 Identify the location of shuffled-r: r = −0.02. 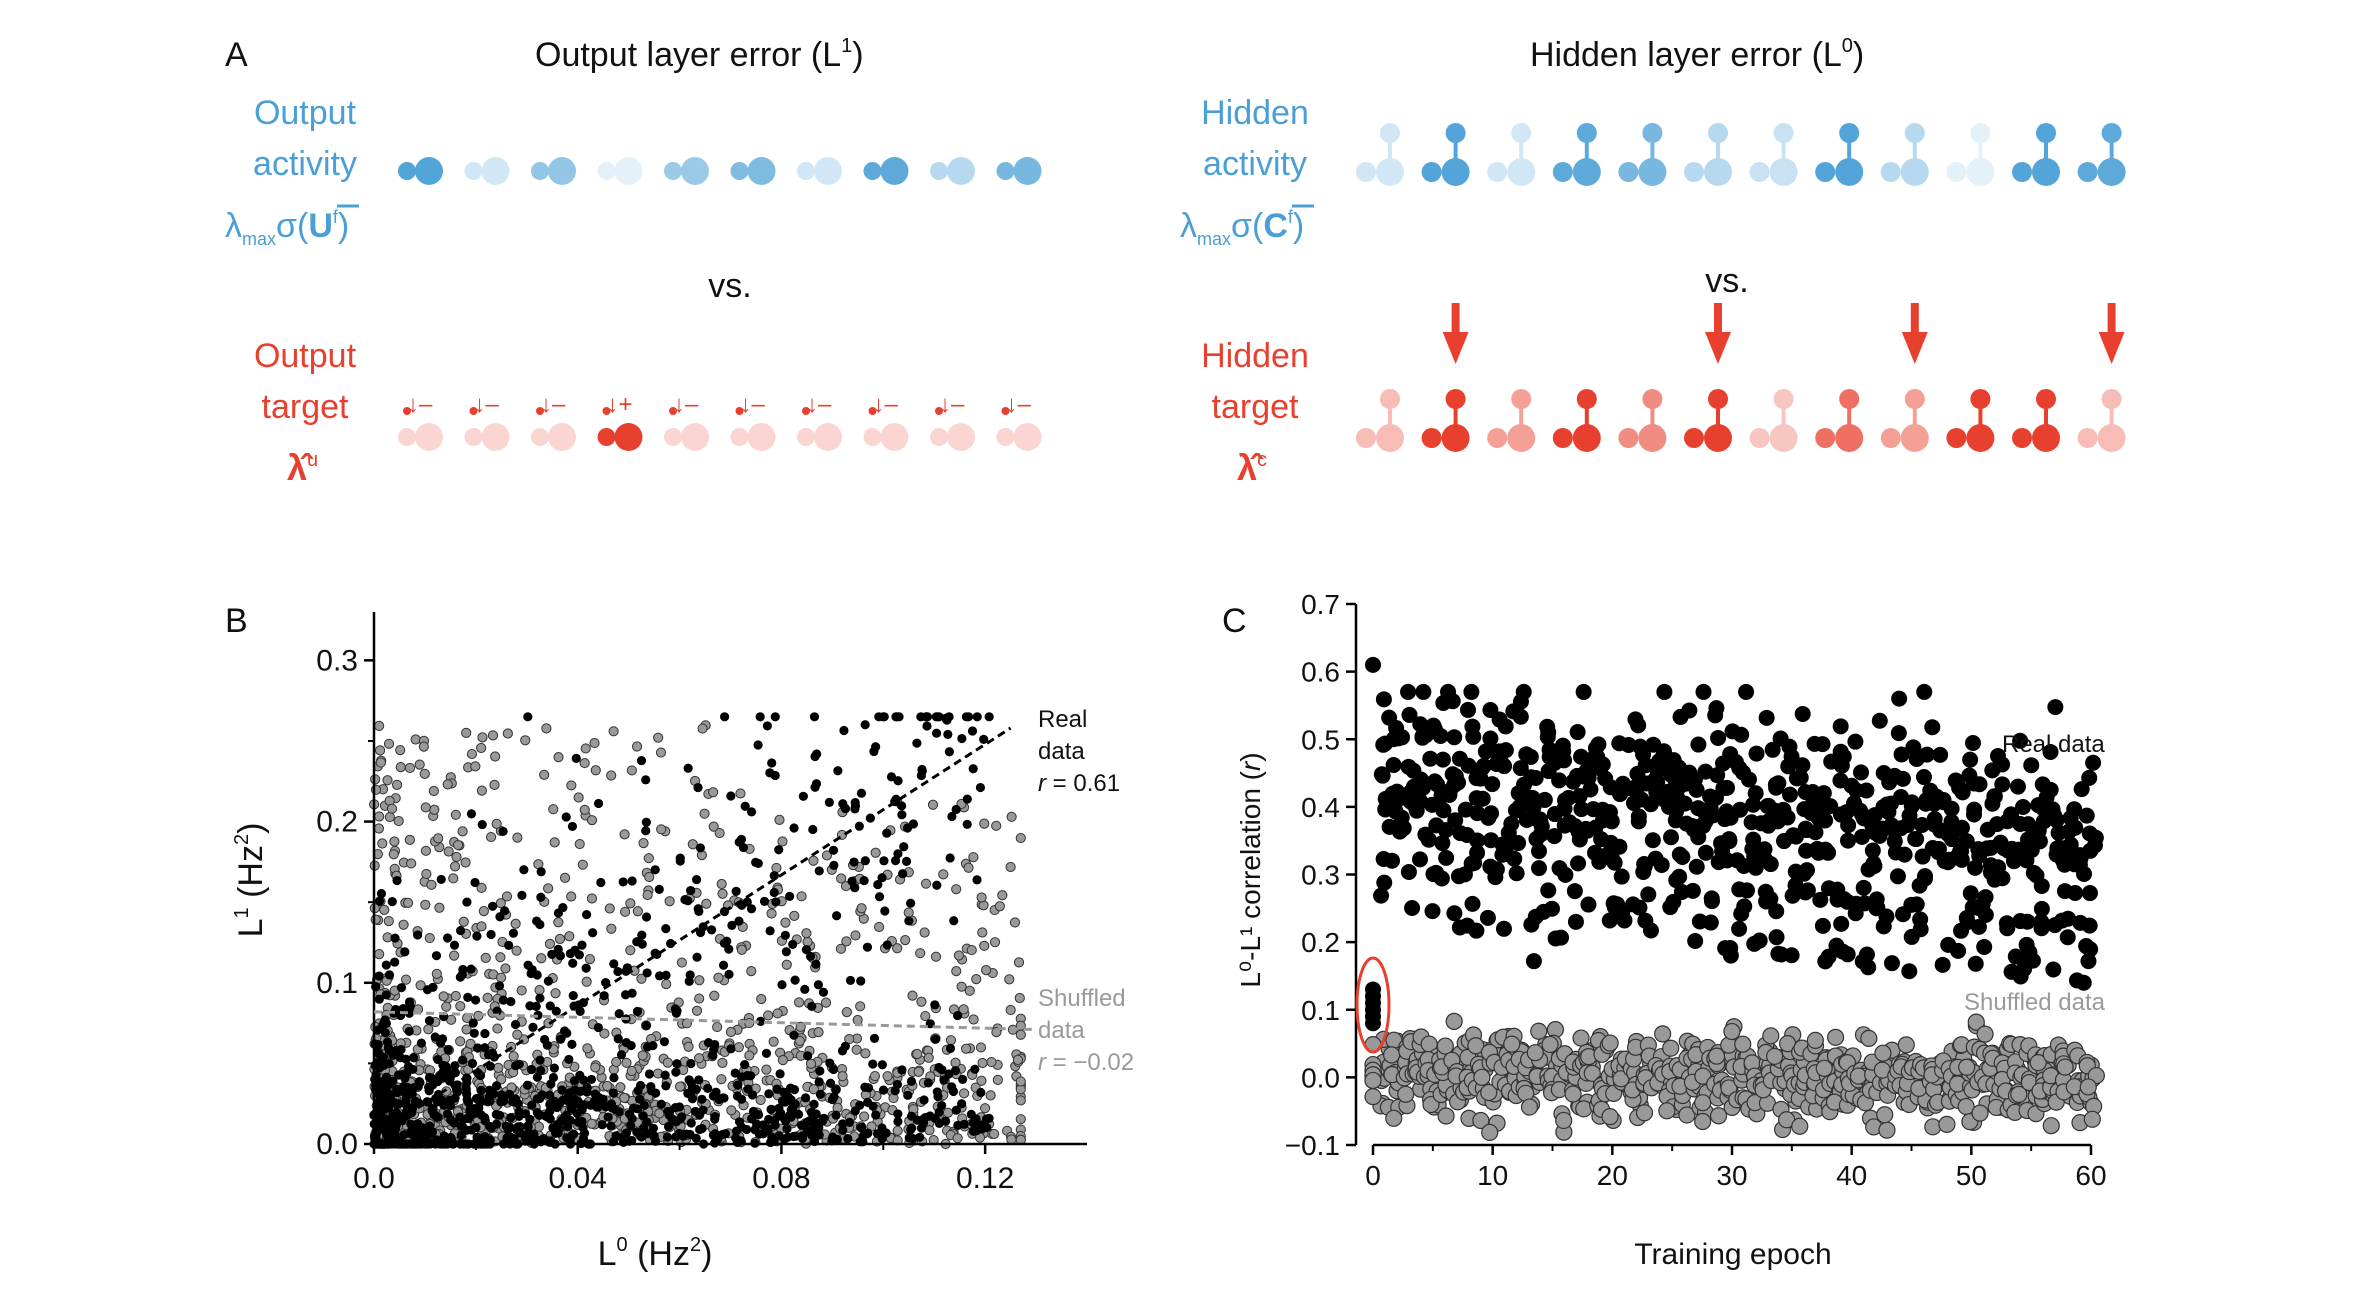
(1086, 1062).